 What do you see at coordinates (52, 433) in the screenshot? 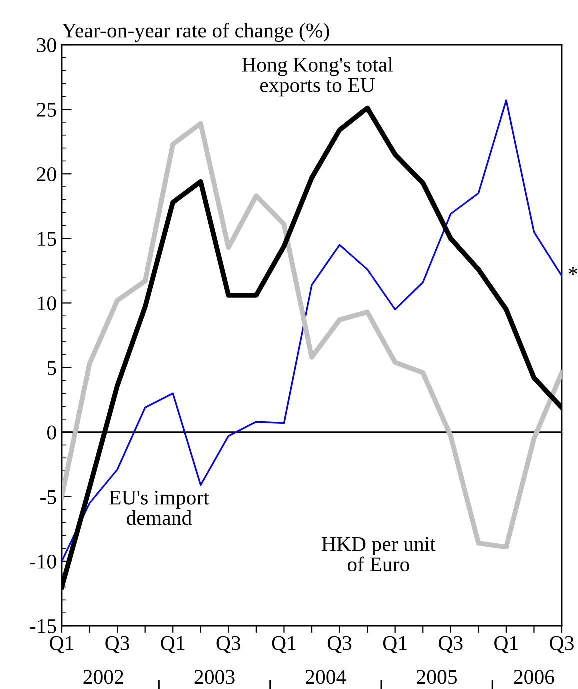
I see `y-tick-label: 0` at bounding box center [52, 433].